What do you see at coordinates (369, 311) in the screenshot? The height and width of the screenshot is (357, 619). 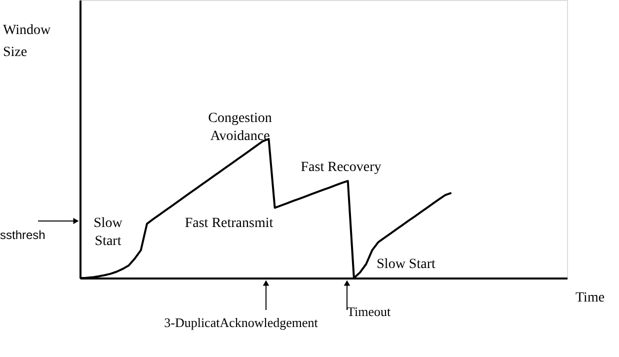 I see `text: Timeout` at bounding box center [369, 311].